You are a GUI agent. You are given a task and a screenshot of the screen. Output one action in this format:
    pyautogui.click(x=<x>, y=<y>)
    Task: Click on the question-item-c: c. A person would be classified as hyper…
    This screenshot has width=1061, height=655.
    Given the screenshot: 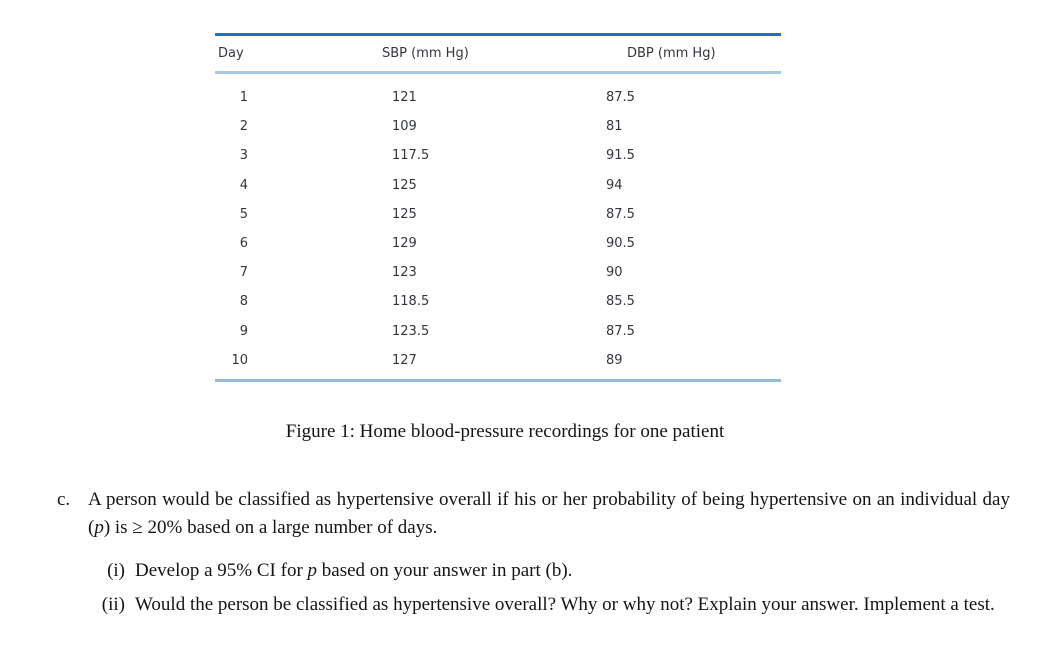 What is the action you would take?
    pyautogui.click(x=533, y=514)
    